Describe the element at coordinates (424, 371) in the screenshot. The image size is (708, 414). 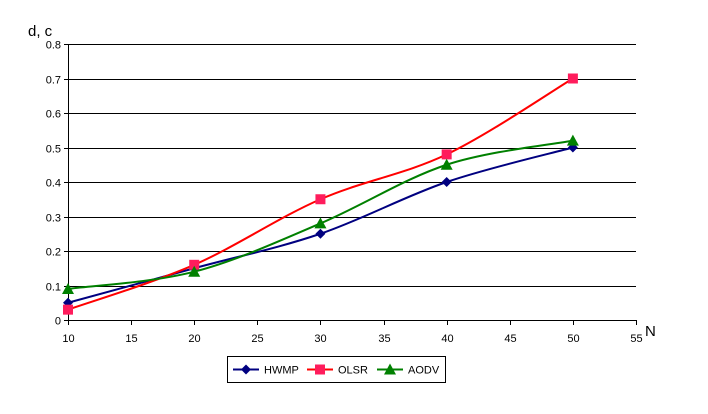
I see `legend-label-aodv: AODV` at that location.